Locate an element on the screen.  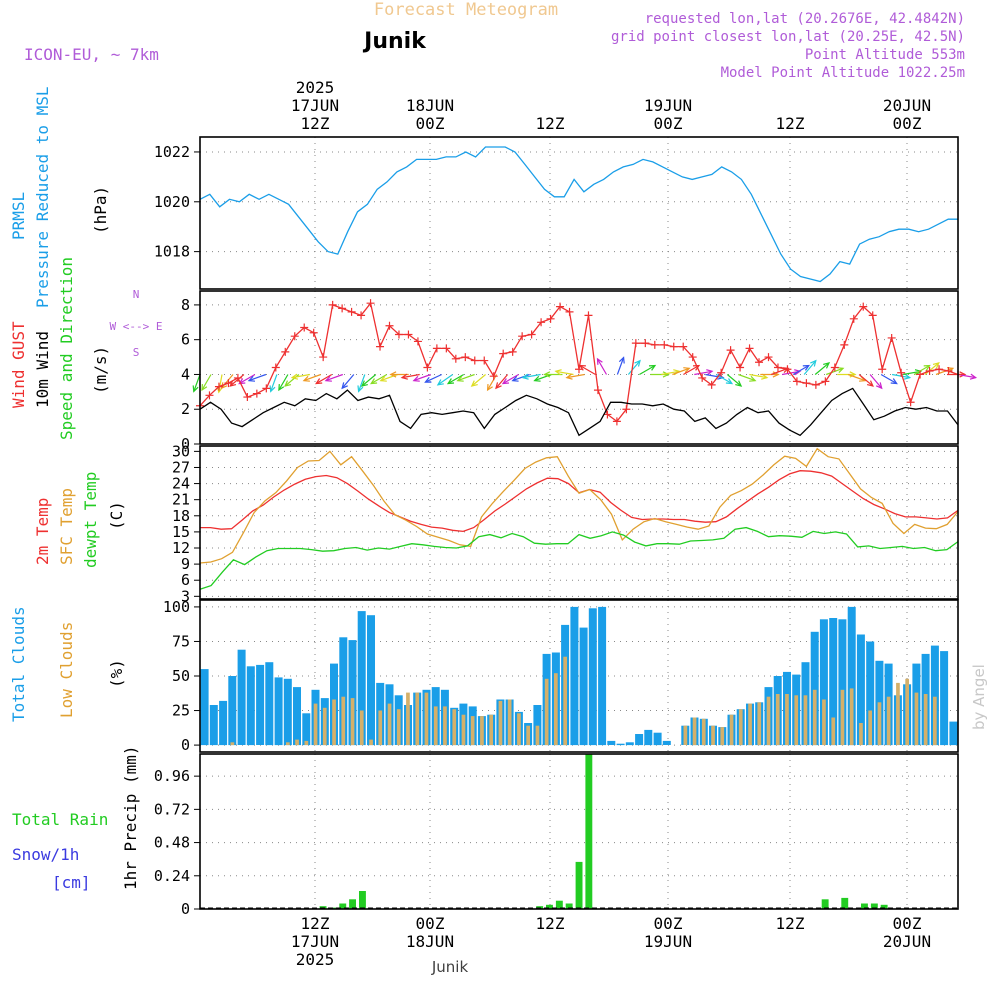
location-title: Junik is located at coordinates (394, 41).